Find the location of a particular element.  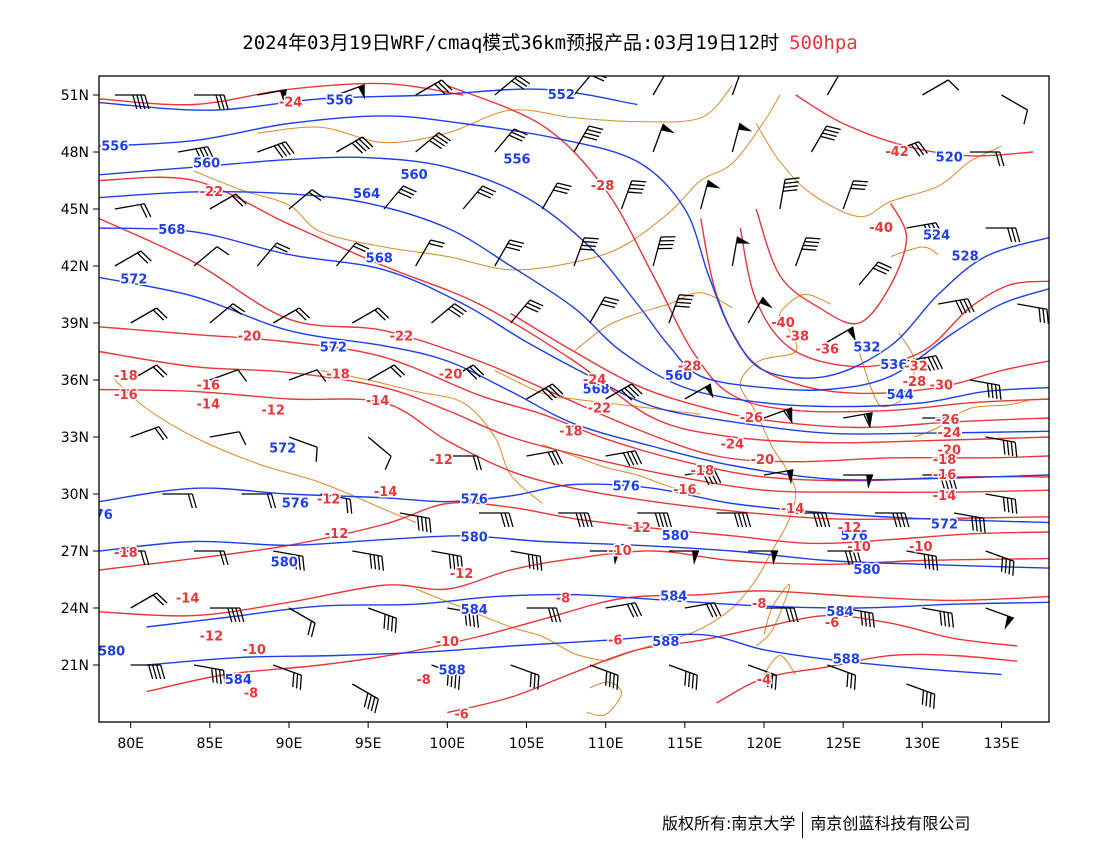

height-contour-label: 520 is located at coordinates (949, 158).